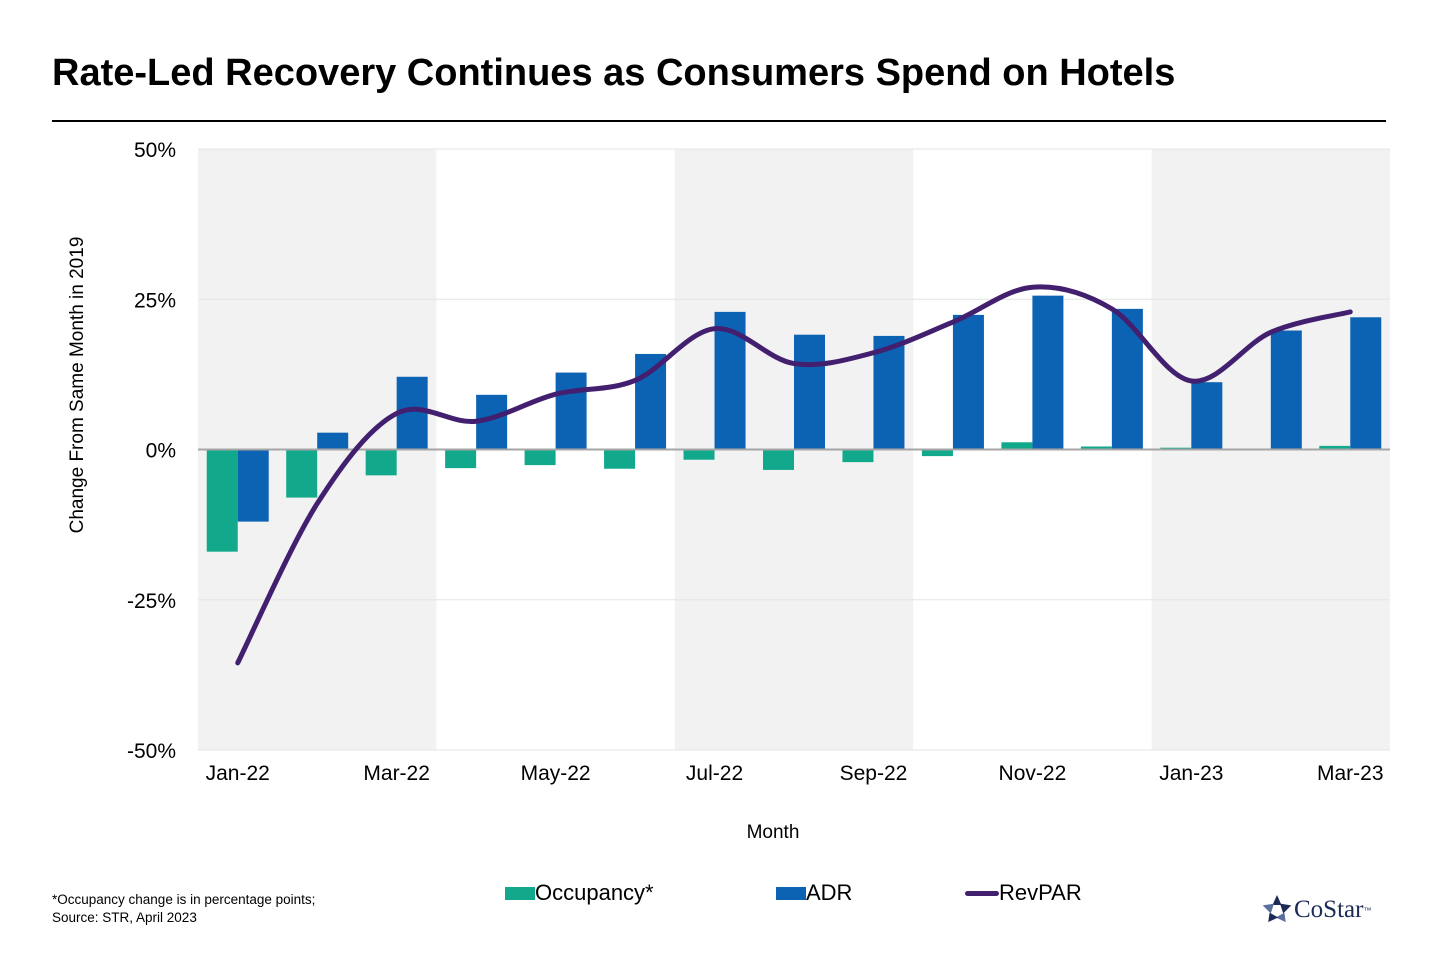 The width and height of the screenshot is (1440, 960). I want to click on x-tick-label: Jan-22, so click(238, 773).